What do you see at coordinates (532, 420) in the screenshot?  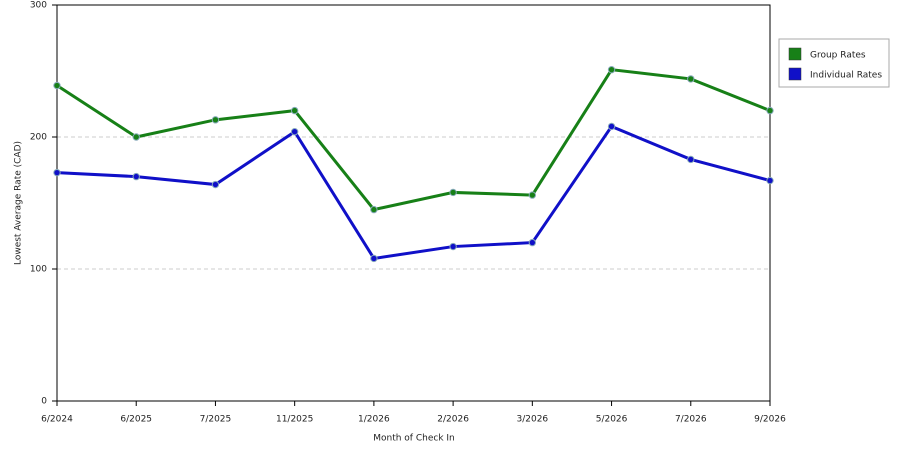 I see `x-tick-label: 3/2026` at bounding box center [532, 420].